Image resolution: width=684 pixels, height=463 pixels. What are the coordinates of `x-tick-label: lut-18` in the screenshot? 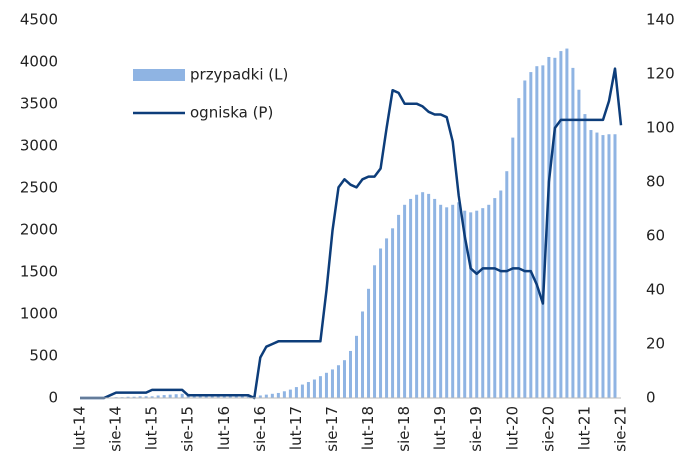 It's located at (368, 428).